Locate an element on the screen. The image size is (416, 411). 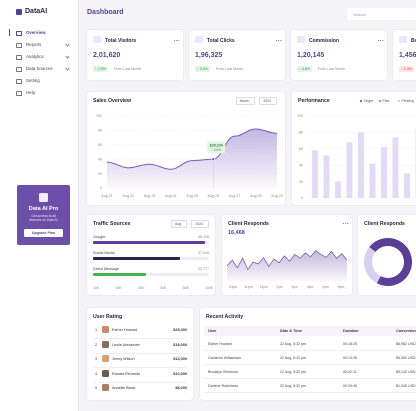
stat-value: 1,456 is located at coordinates (407, 55).